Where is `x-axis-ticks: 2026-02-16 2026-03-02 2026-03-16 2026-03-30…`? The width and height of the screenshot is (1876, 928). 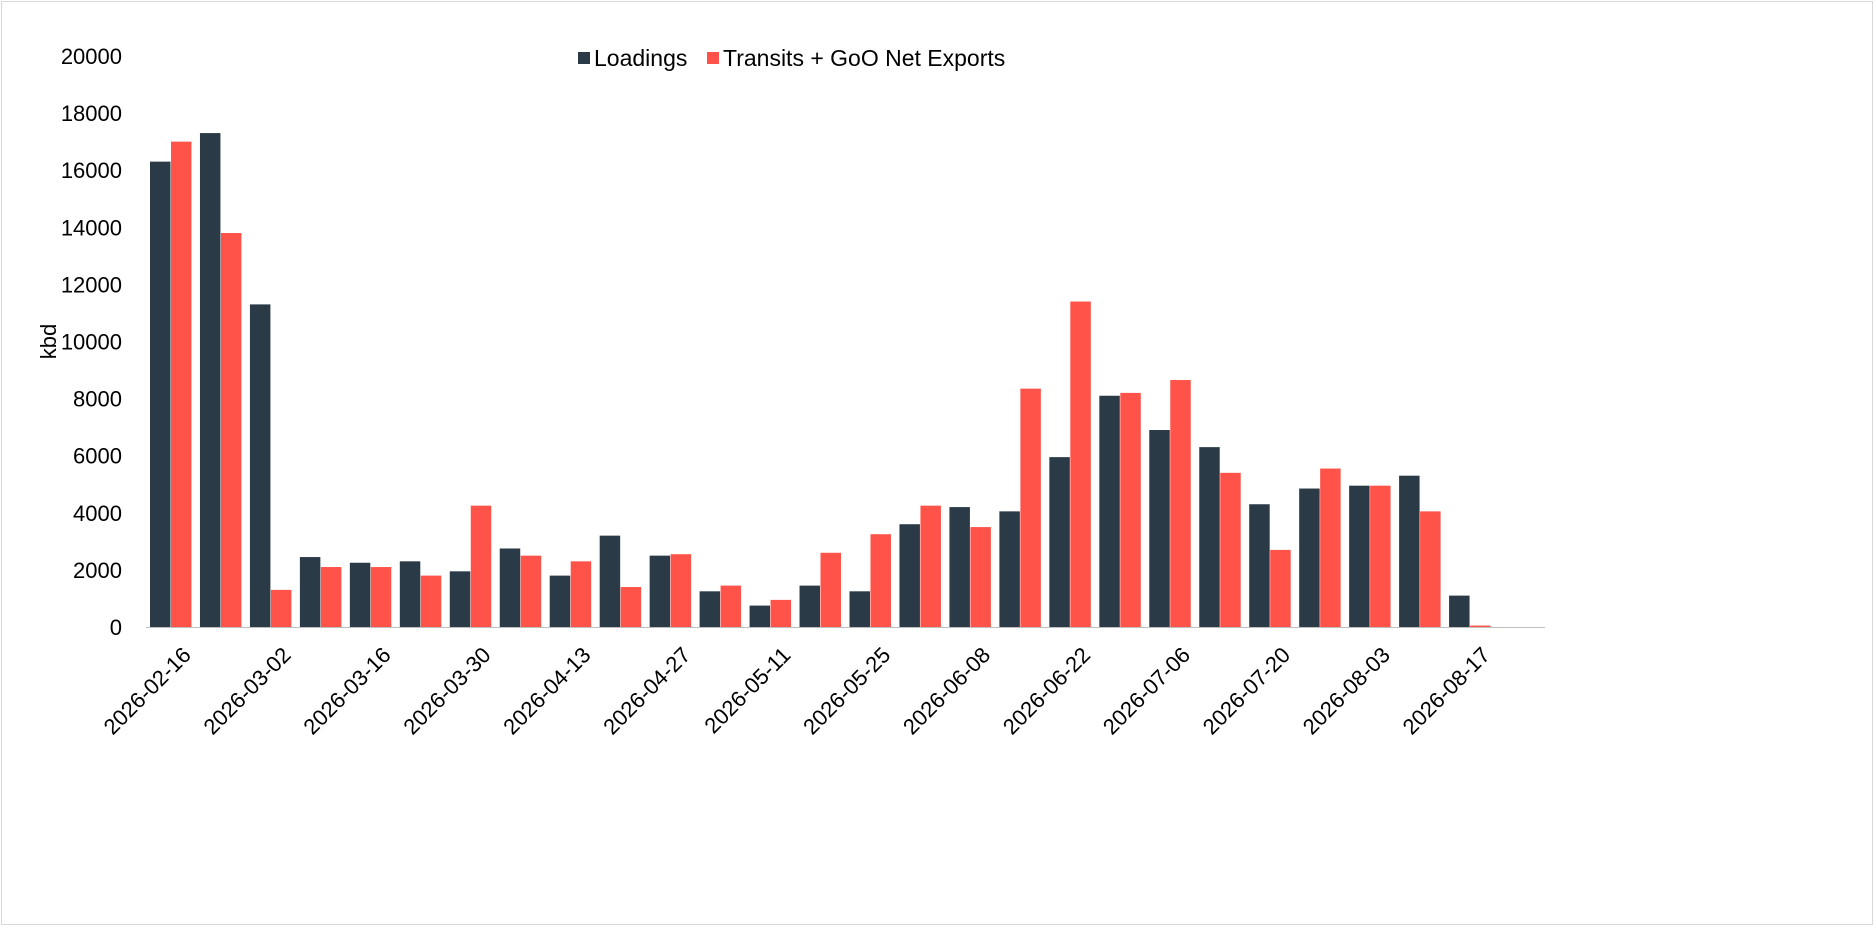 x-axis-ticks: 2026-02-16 2026-03-02 2026-03-16 2026-03-30… is located at coordinates (797, 690).